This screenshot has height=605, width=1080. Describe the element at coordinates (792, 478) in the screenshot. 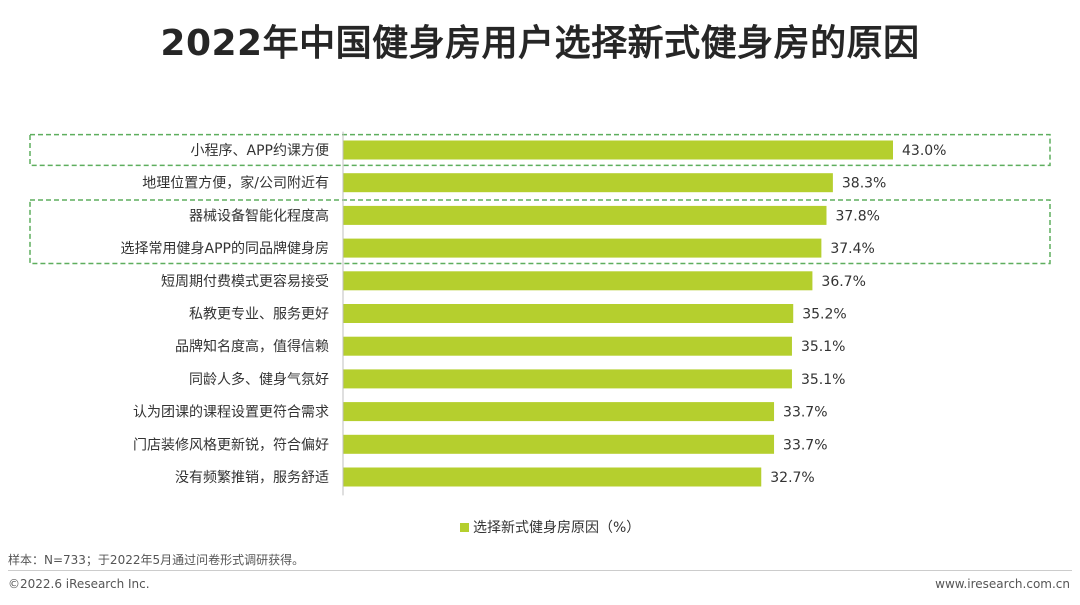

I see `value-label: 32.7%` at that location.